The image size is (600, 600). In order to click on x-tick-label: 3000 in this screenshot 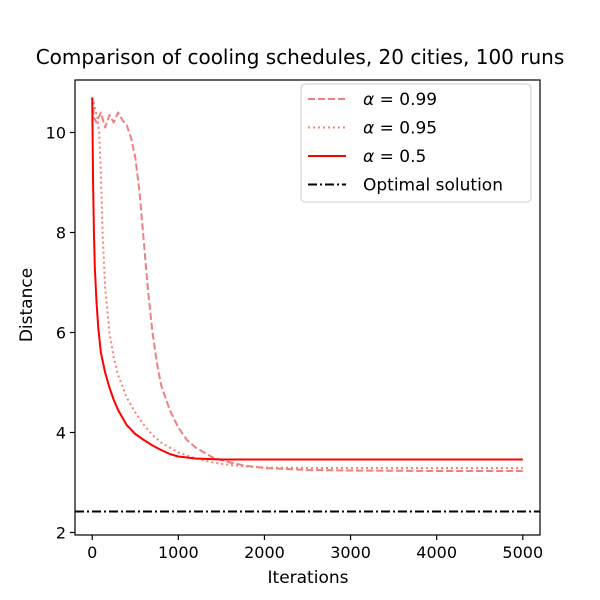, I will do `click(350, 552)`.